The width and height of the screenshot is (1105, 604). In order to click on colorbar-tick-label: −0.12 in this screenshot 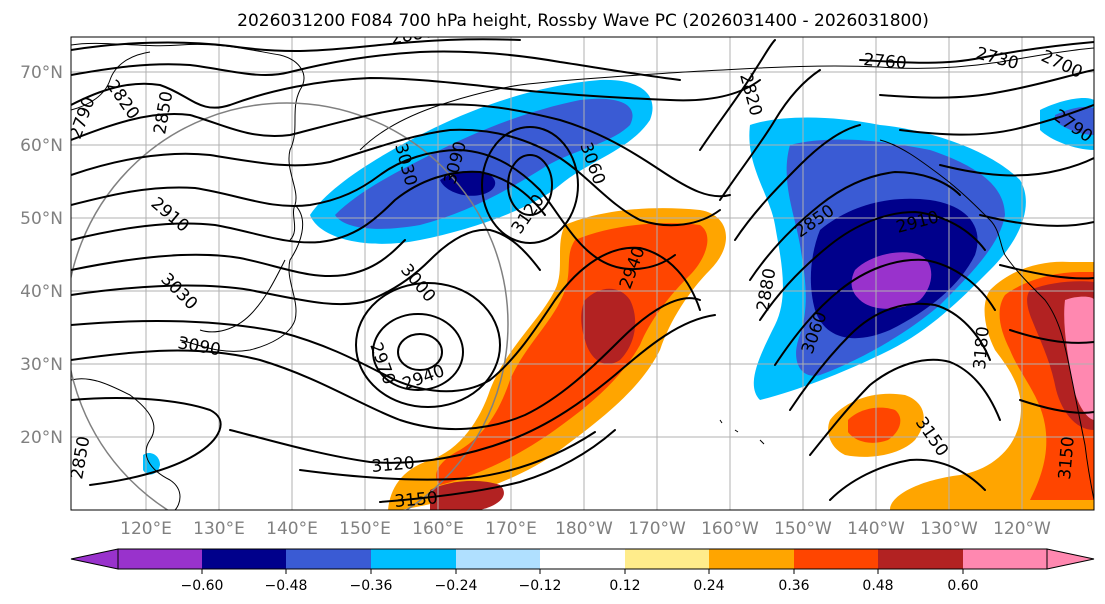, I will do `click(540, 586)`.